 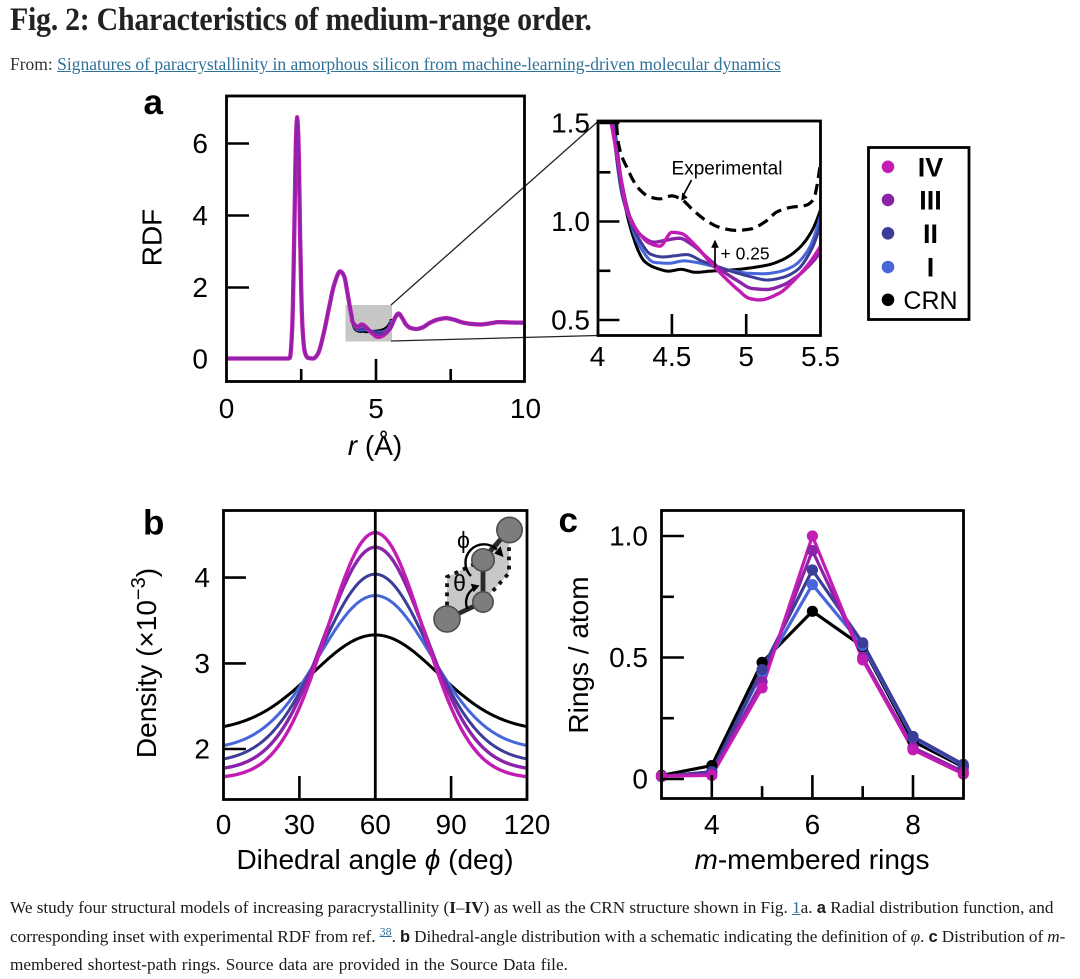 I want to click on svg-text: Density (×10−3), so click(x=145, y=663).